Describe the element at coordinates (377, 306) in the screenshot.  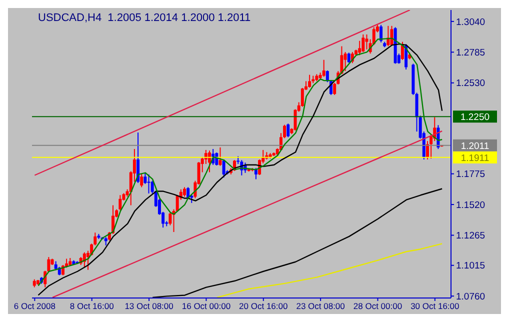
I see `x-tick-label: 28 Oct 00:00` at that location.